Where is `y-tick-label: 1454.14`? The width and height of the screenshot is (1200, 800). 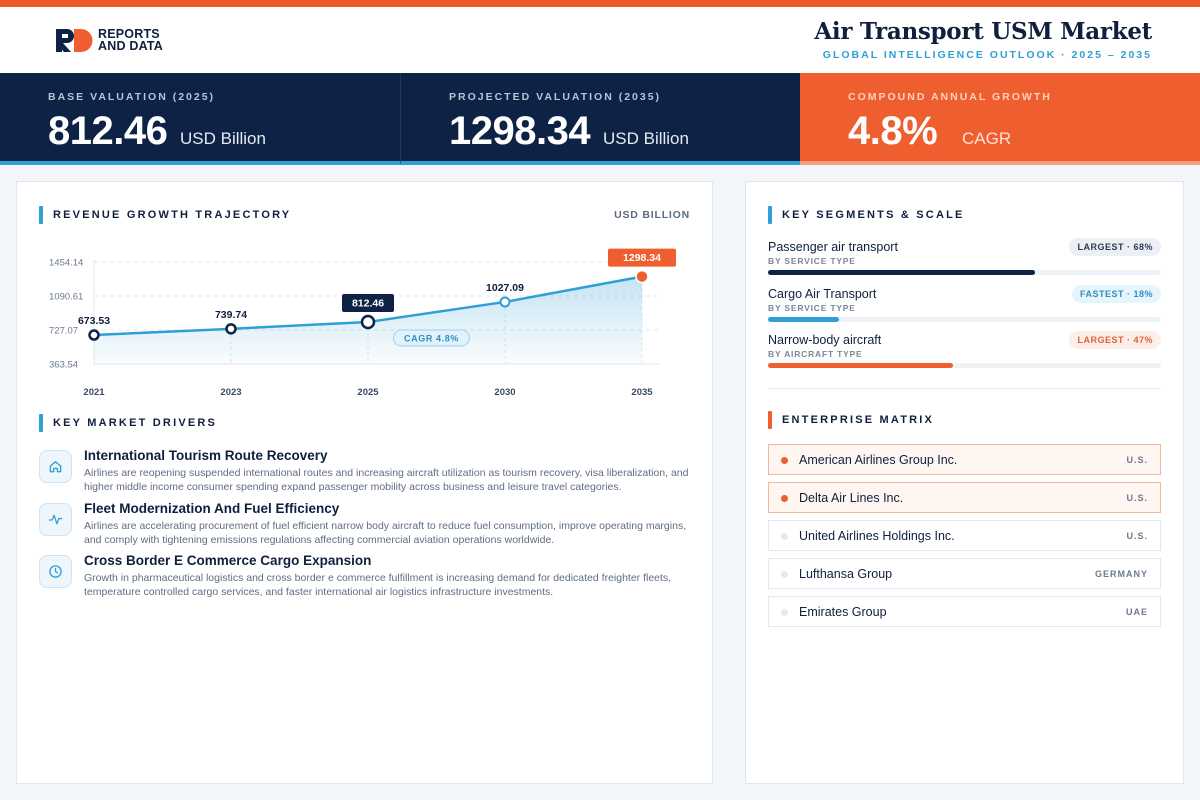
y-tick-label: 1454.14 is located at coordinates (66, 263).